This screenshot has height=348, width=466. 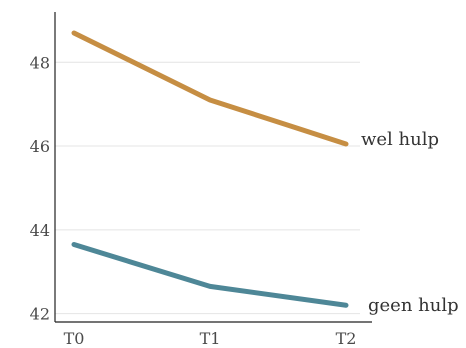 I want to click on x-tick-label: T1, so click(x=210, y=338).